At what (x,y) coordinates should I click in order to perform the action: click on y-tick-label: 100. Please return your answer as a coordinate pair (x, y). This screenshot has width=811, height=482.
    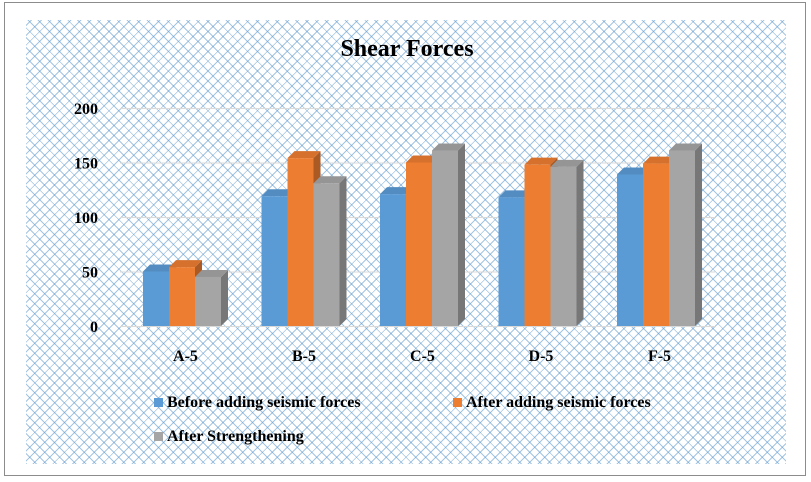
    Looking at the image, I should click on (86, 218).